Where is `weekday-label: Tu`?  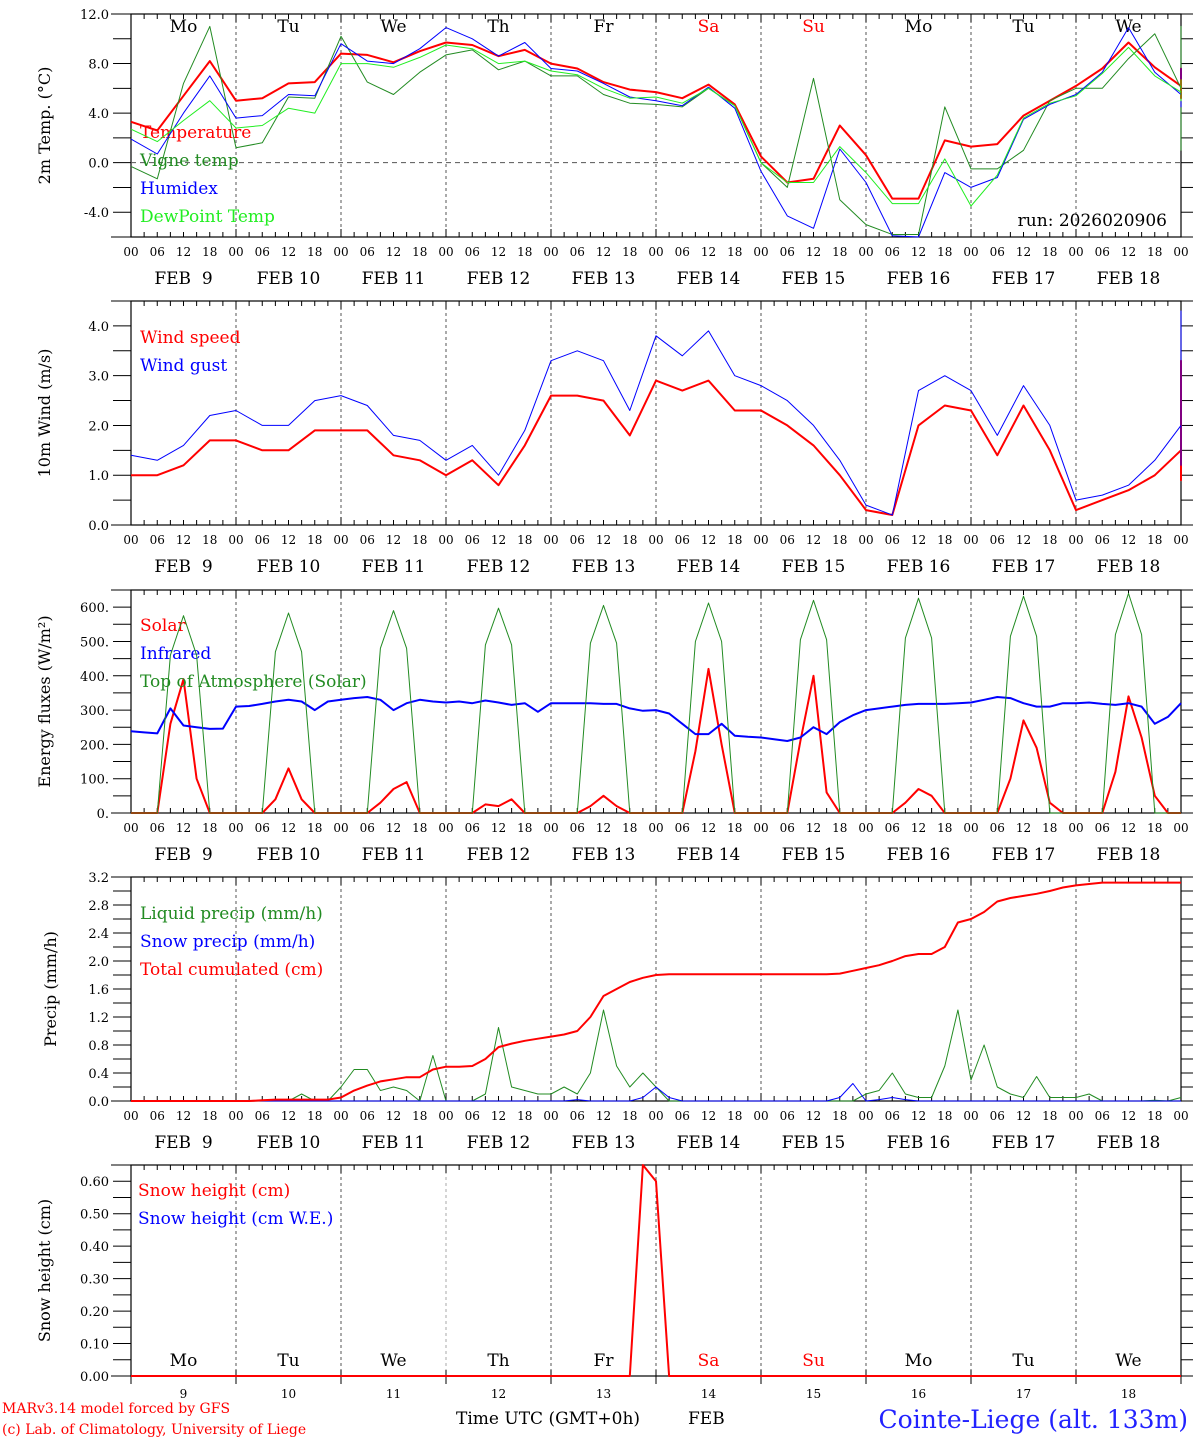
weekday-label: Tu is located at coordinates (1023, 1361).